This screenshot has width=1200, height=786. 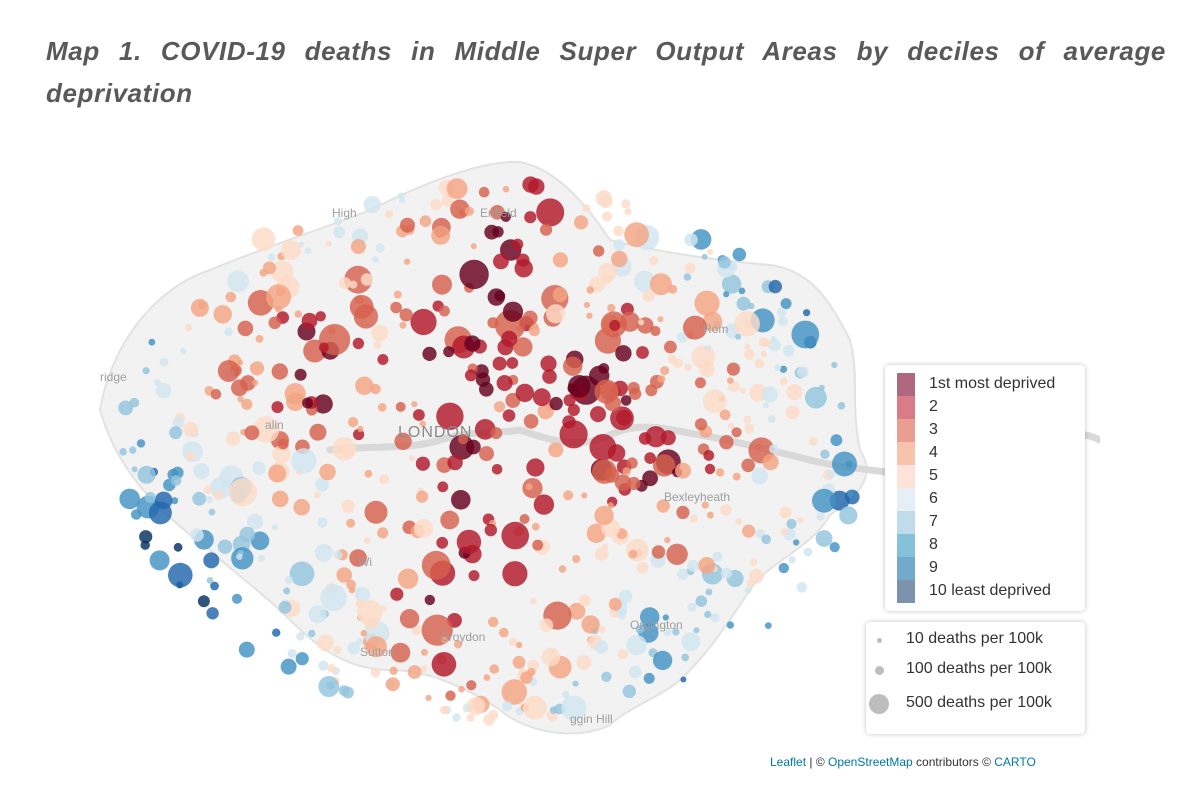 I want to click on legend-swatch, so click(x=906, y=545).